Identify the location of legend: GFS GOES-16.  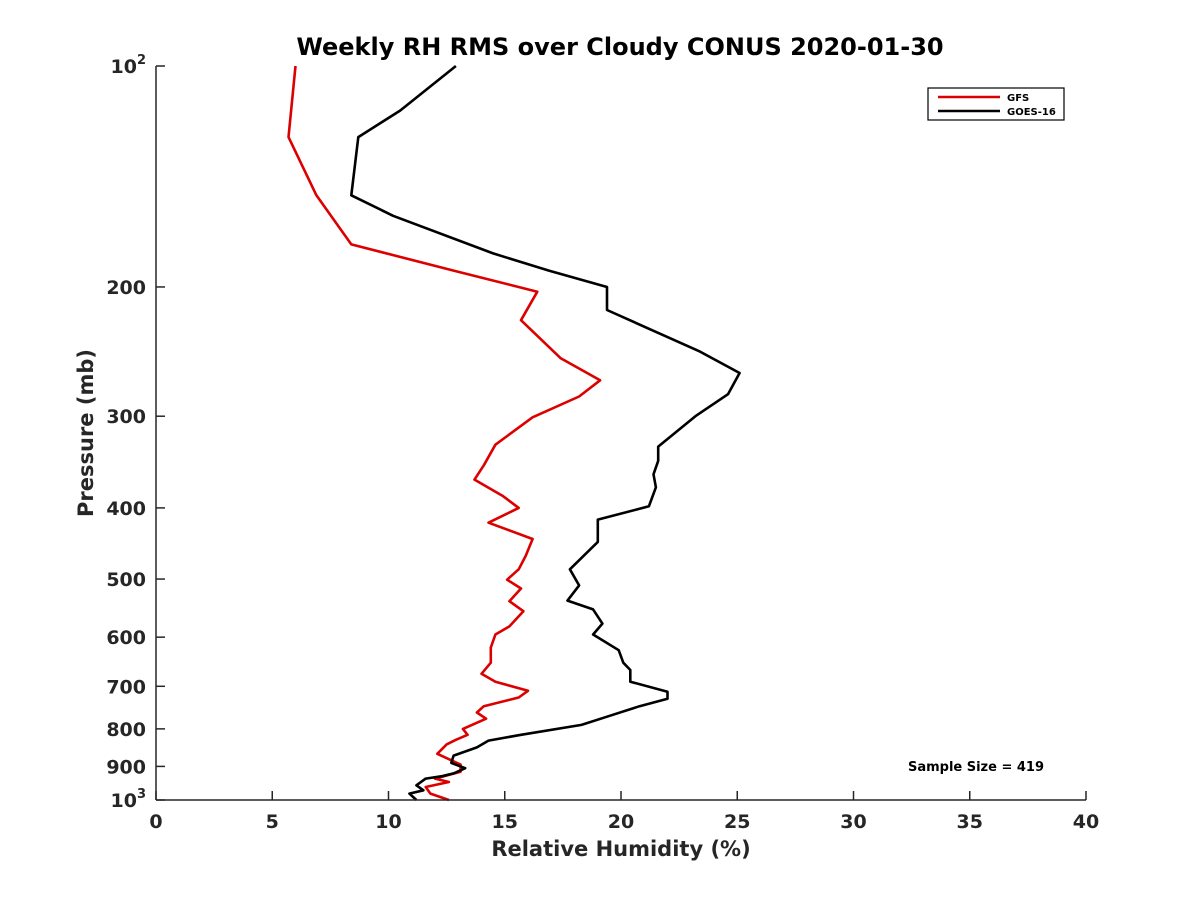
(996, 104).